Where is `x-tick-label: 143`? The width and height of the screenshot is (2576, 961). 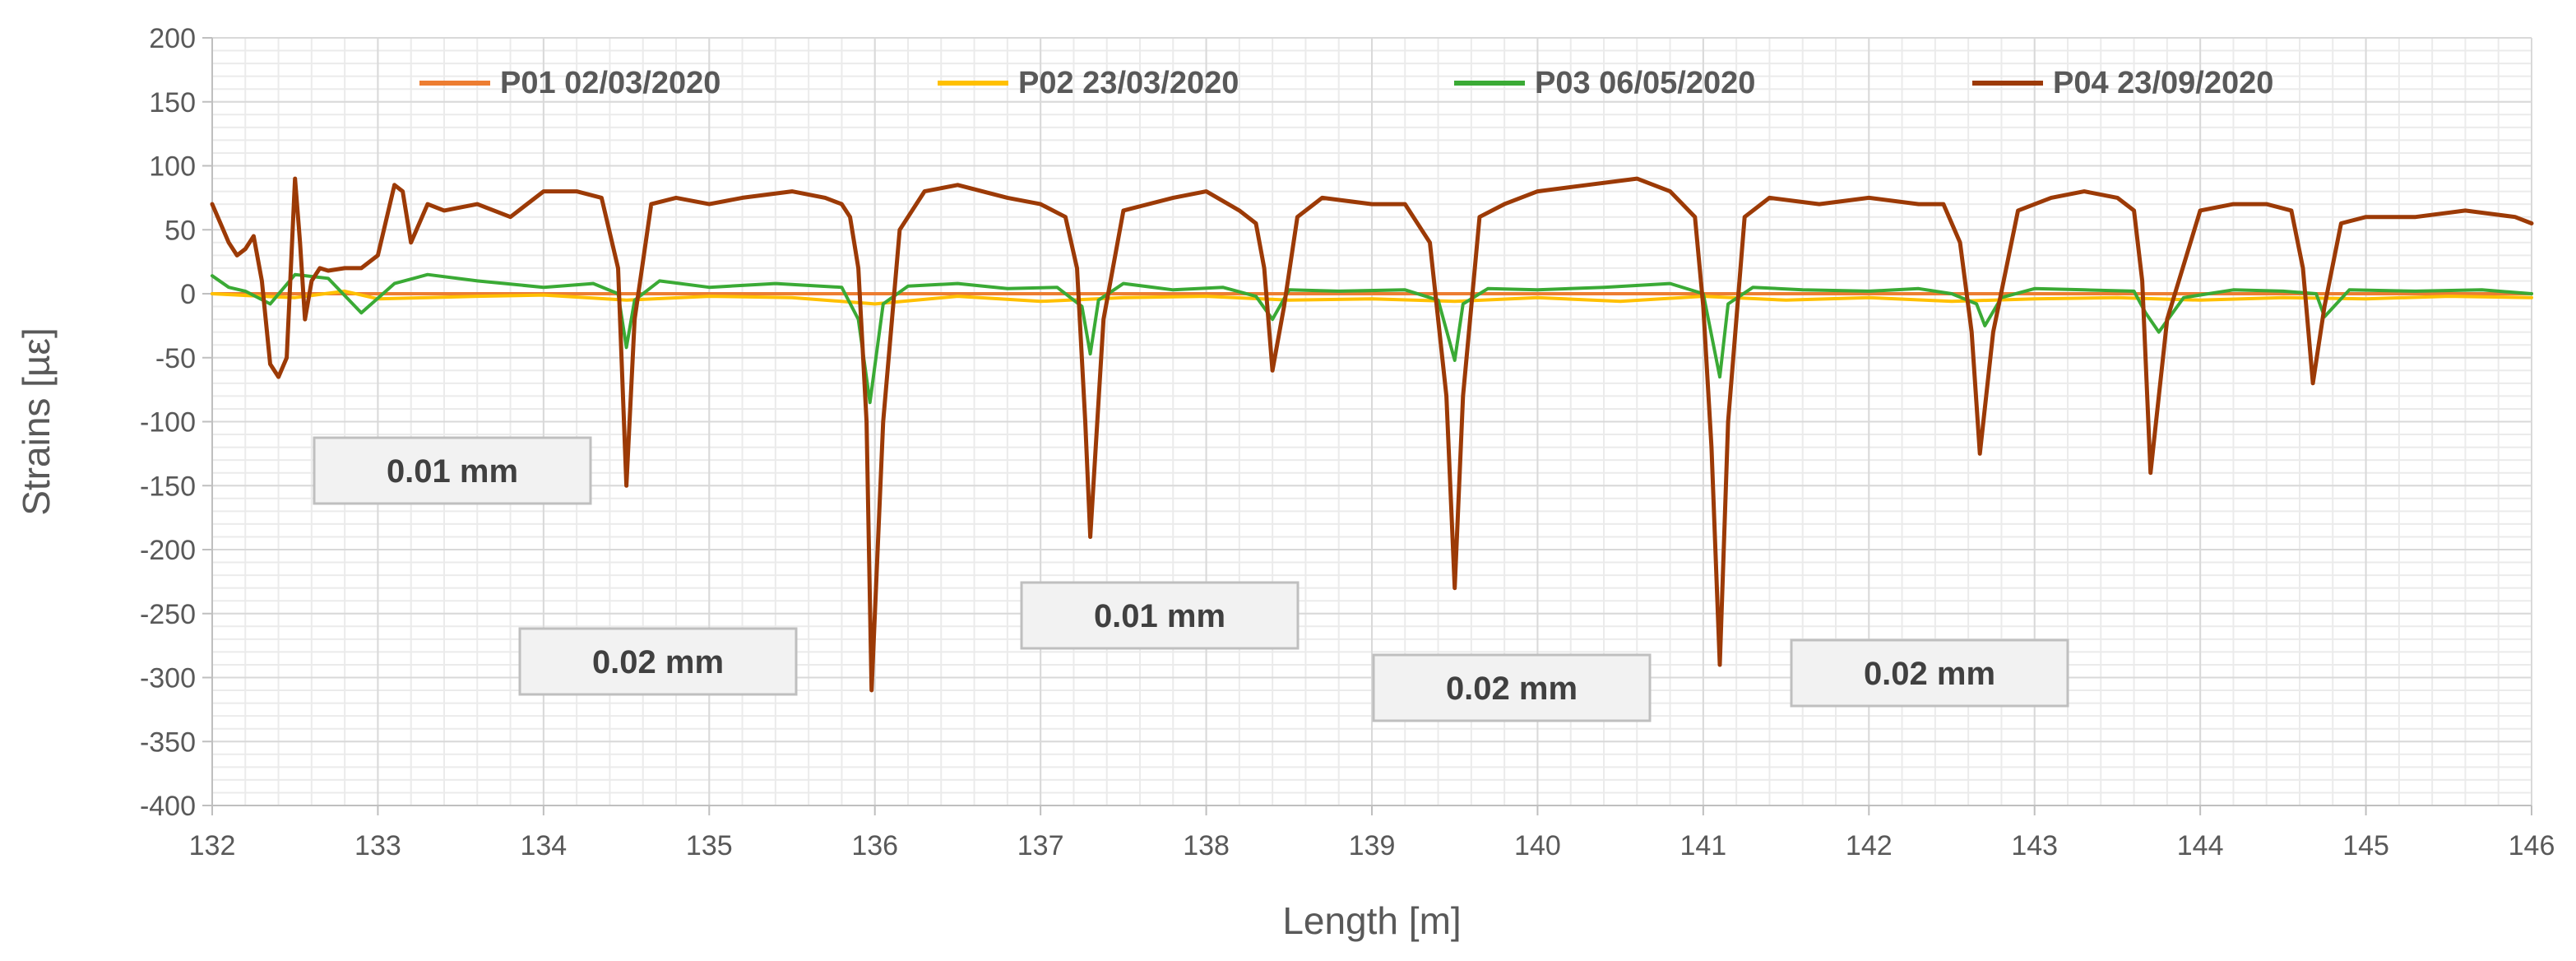 x-tick-label: 143 is located at coordinates (2035, 846).